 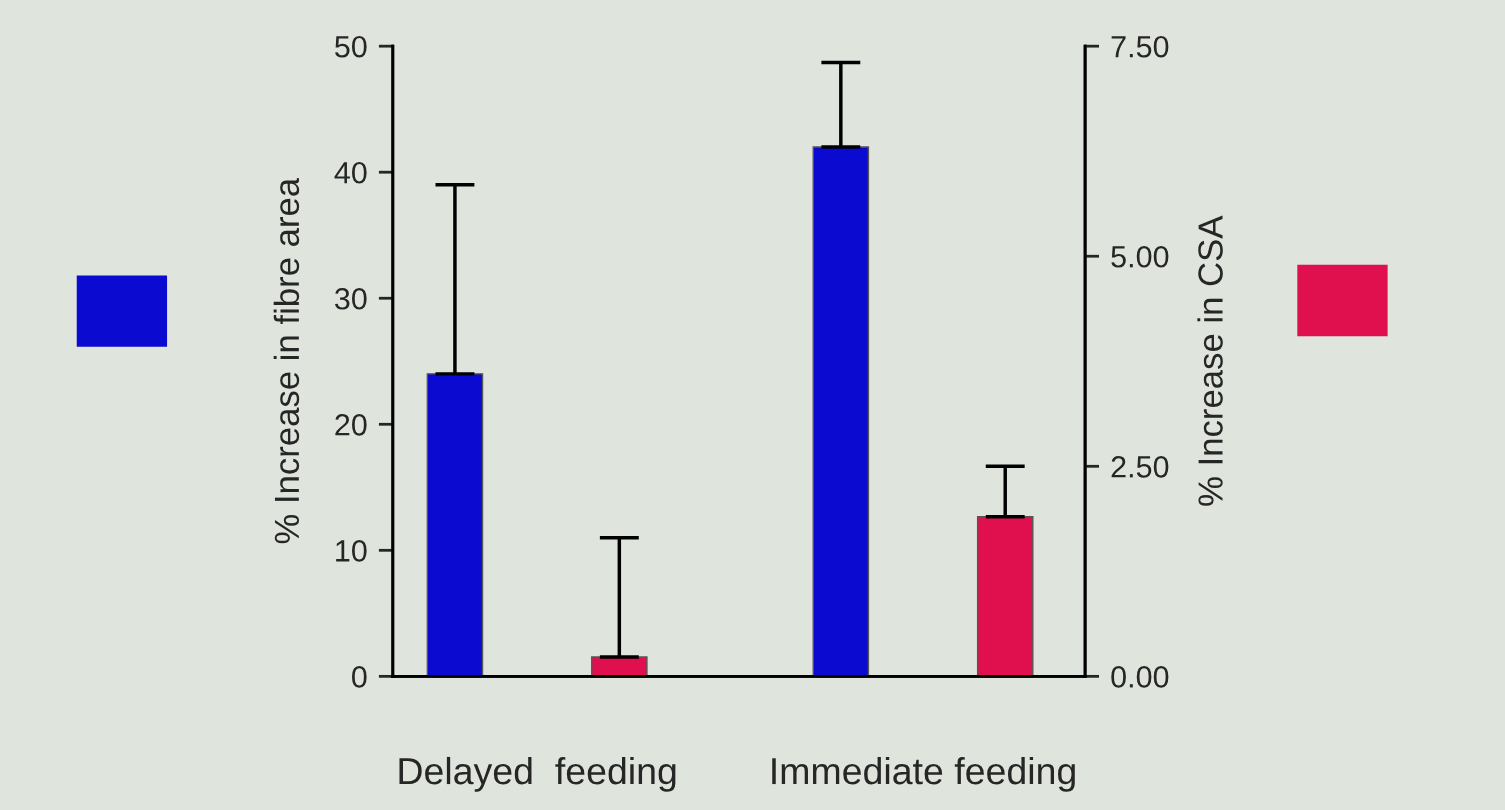 What do you see at coordinates (351, 551) in the screenshot?
I see `y-tick-label: 10` at bounding box center [351, 551].